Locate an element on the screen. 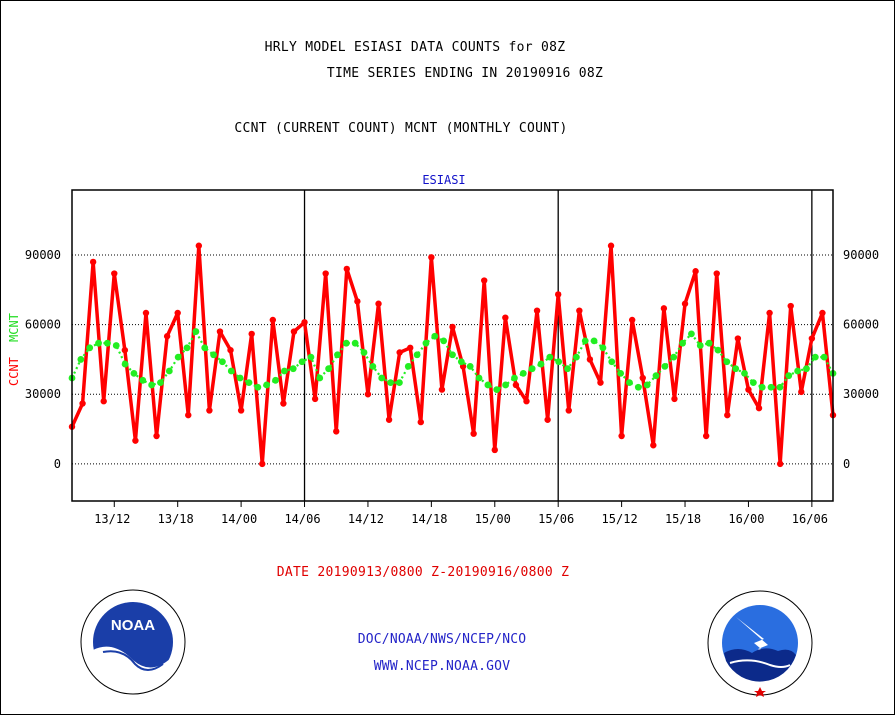 The height and width of the screenshot is (716, 896). xtick-label: 15/00 is located at coordinates (493, 519).